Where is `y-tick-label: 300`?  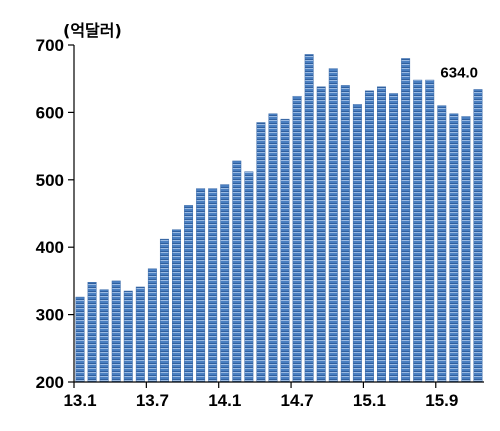 y-tick-label: 300 is located at coordinates (50, 315).